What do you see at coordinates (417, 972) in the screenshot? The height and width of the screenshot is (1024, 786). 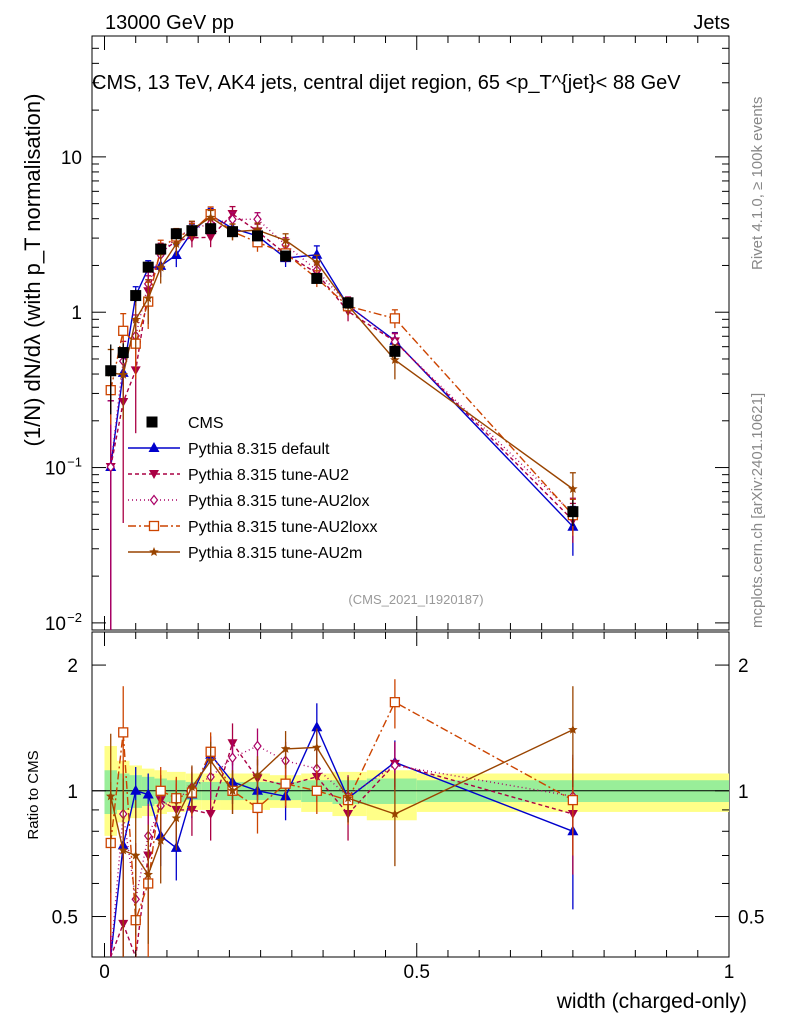 I see `x-tick-label: 0.5` at bounding box center [417, 972].